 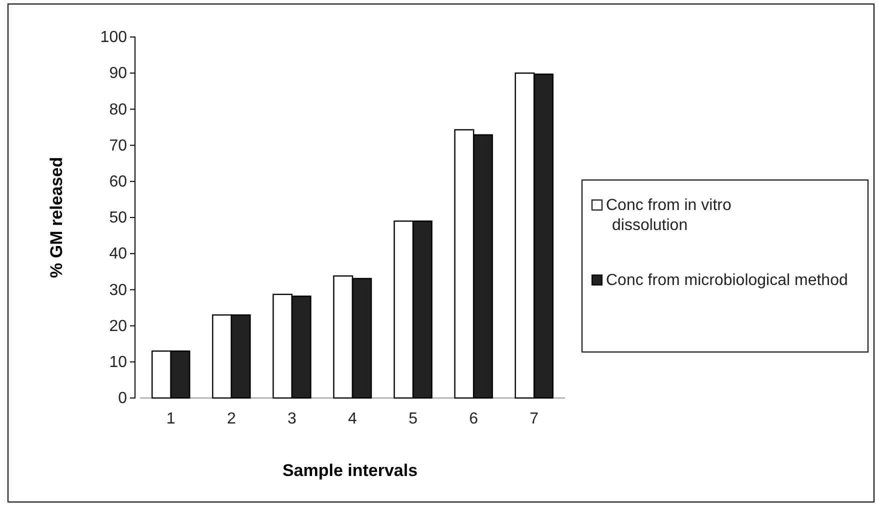 I want to click on legend-label: Conc from in vitro dissolution, so click(x=669, y=215).